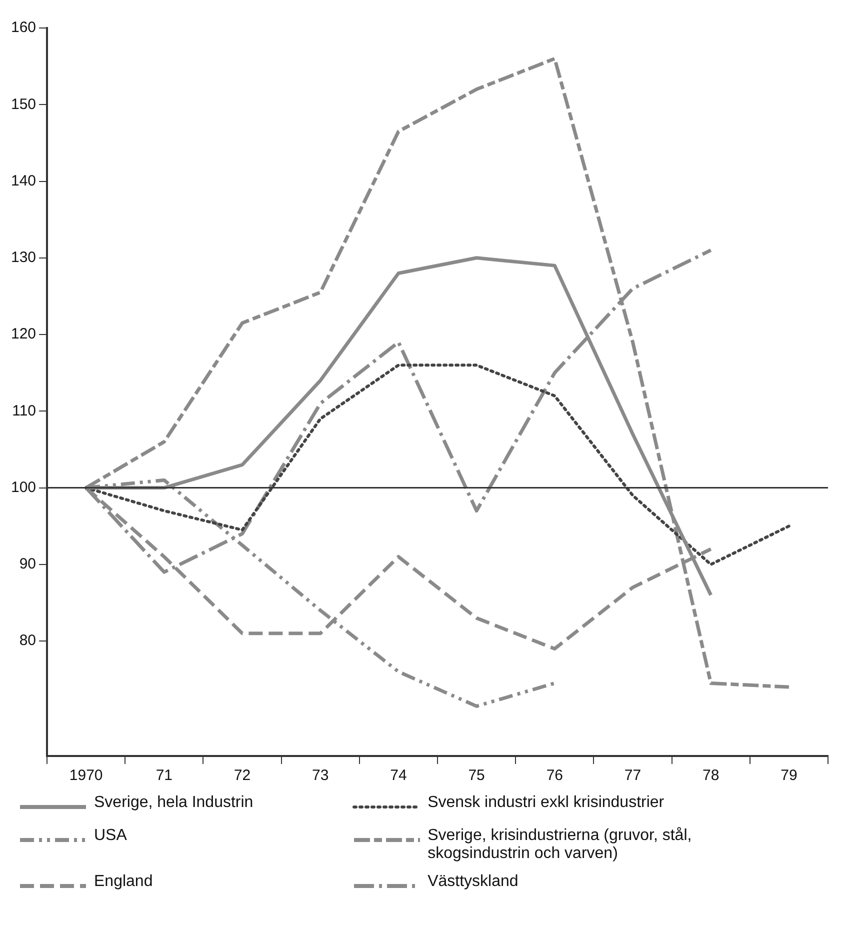  Describe the element at coordinates (473, 882) in the screenshot. I see `legend-label: Västtyskland` at that location.